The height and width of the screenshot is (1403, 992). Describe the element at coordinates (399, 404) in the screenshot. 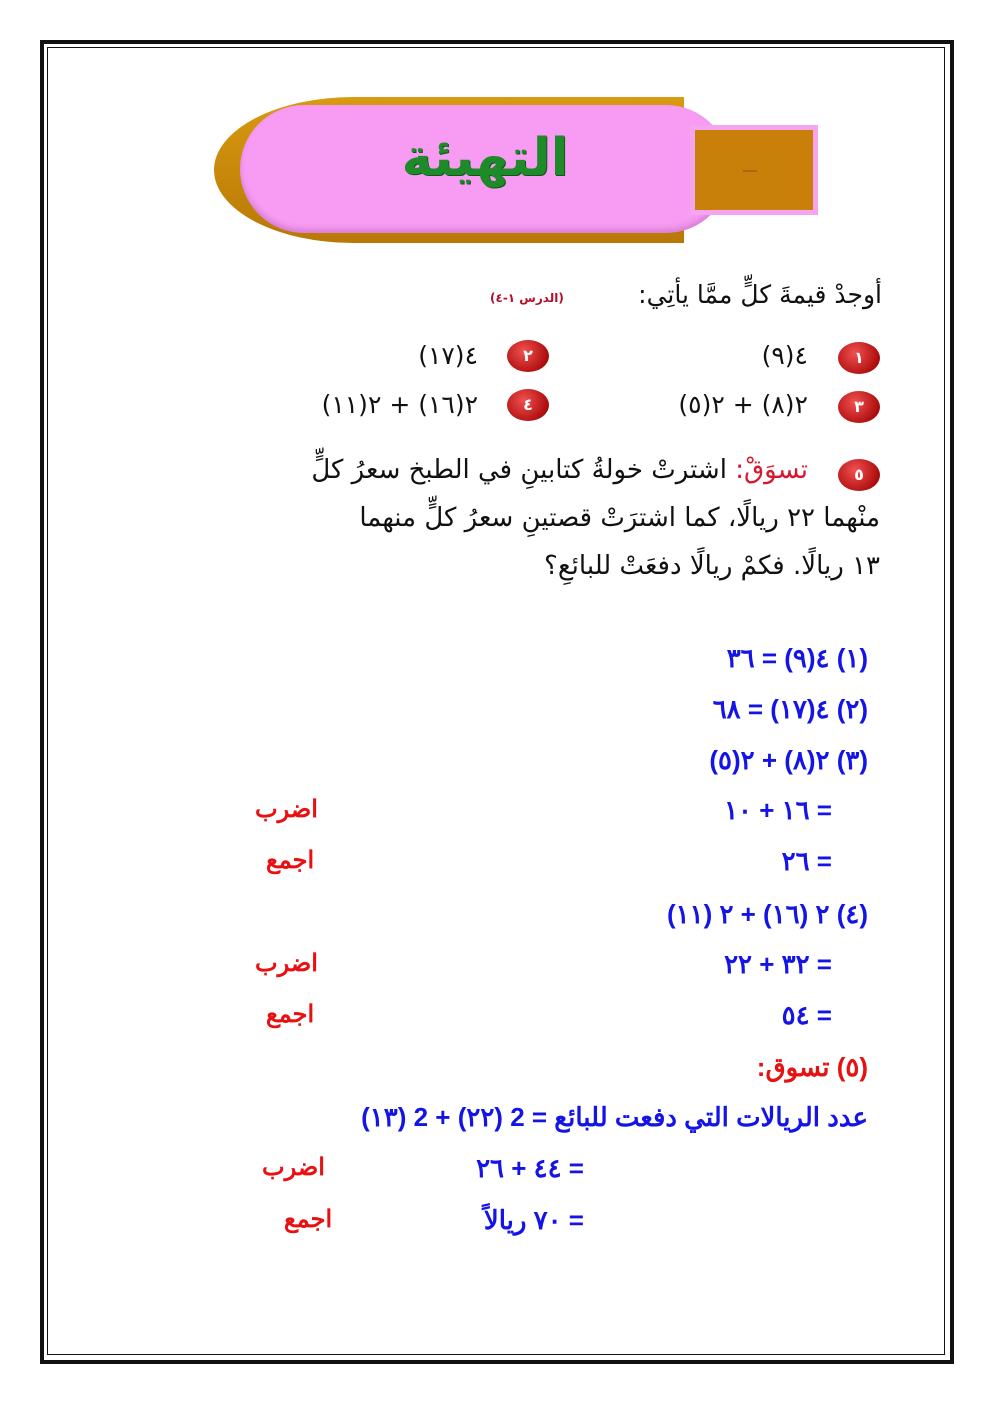

I see `problem-expression: (١١)٢ + (١٦)٢` at that location.